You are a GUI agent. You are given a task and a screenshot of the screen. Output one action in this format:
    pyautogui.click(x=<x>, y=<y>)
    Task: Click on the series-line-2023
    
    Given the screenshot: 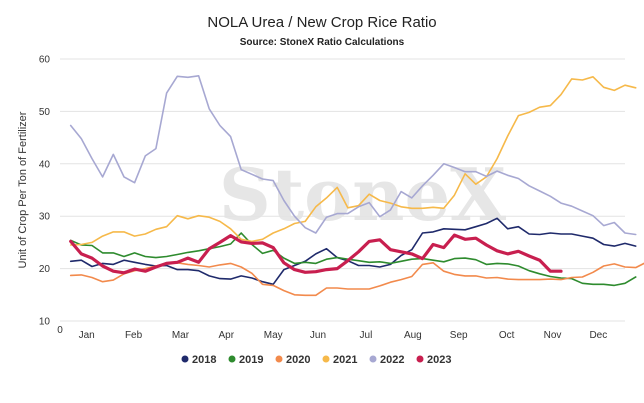 What is the action you would take?
    pyautogui.click(x=316, y=254)
    